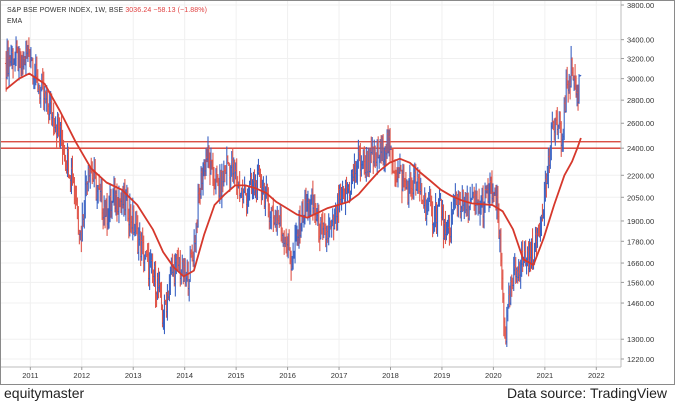 This screenshot has height=405, width=675. I want to click on y-tick-label: 2600.00, so click(640, 123).